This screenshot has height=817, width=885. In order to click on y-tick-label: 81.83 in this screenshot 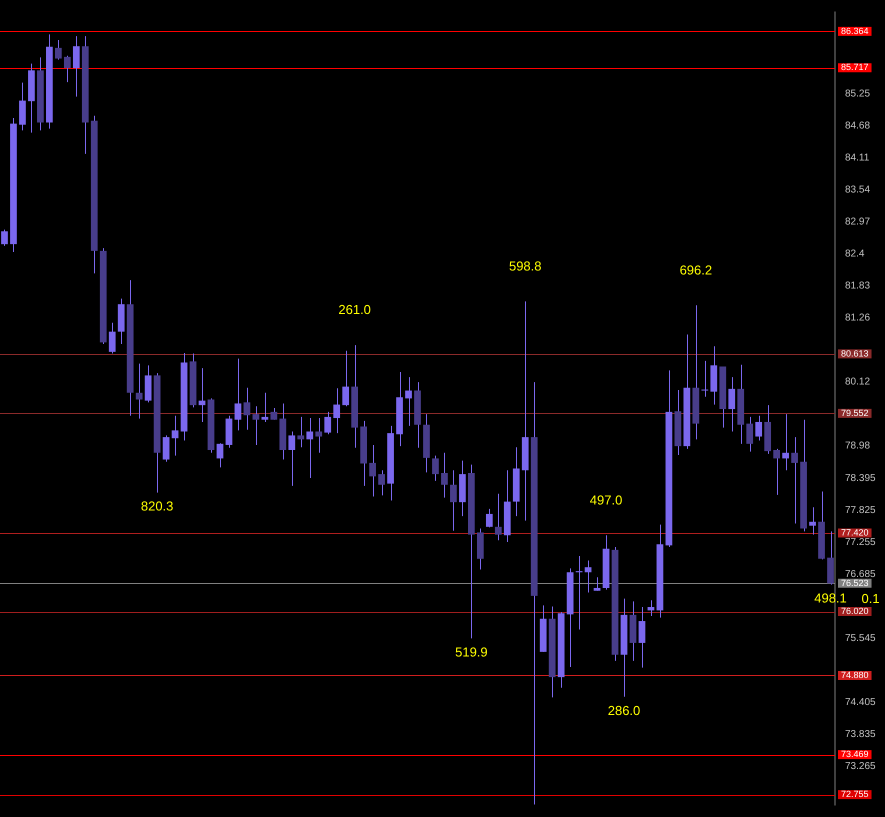, I will do `click(857, 286)`.